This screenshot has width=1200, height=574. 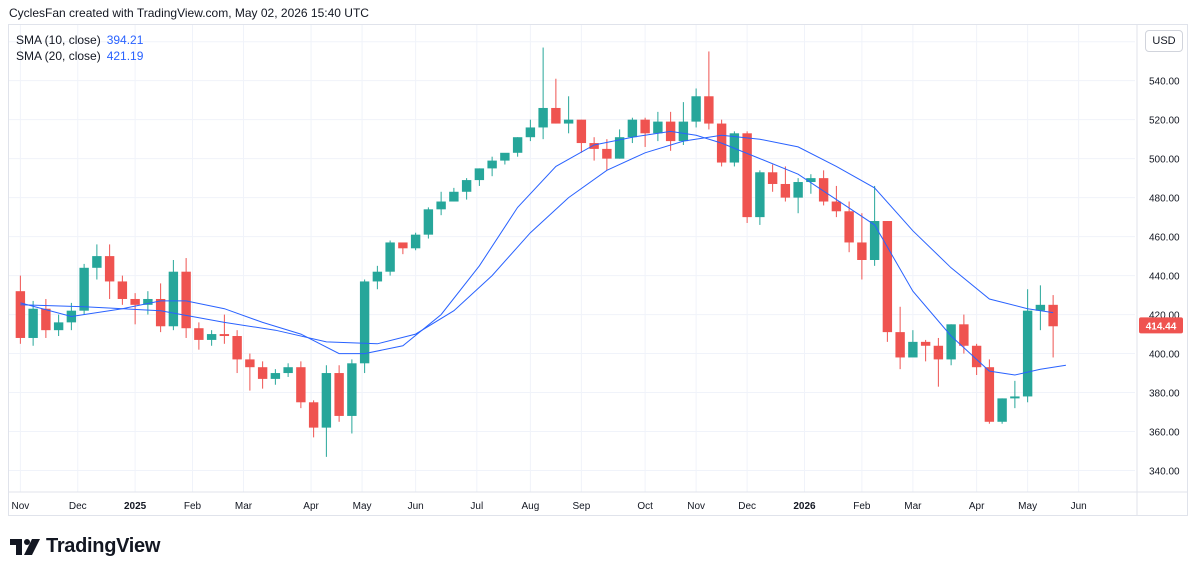 I want to click on price-tick-label: 520.00, so click(x=1164, y=121).